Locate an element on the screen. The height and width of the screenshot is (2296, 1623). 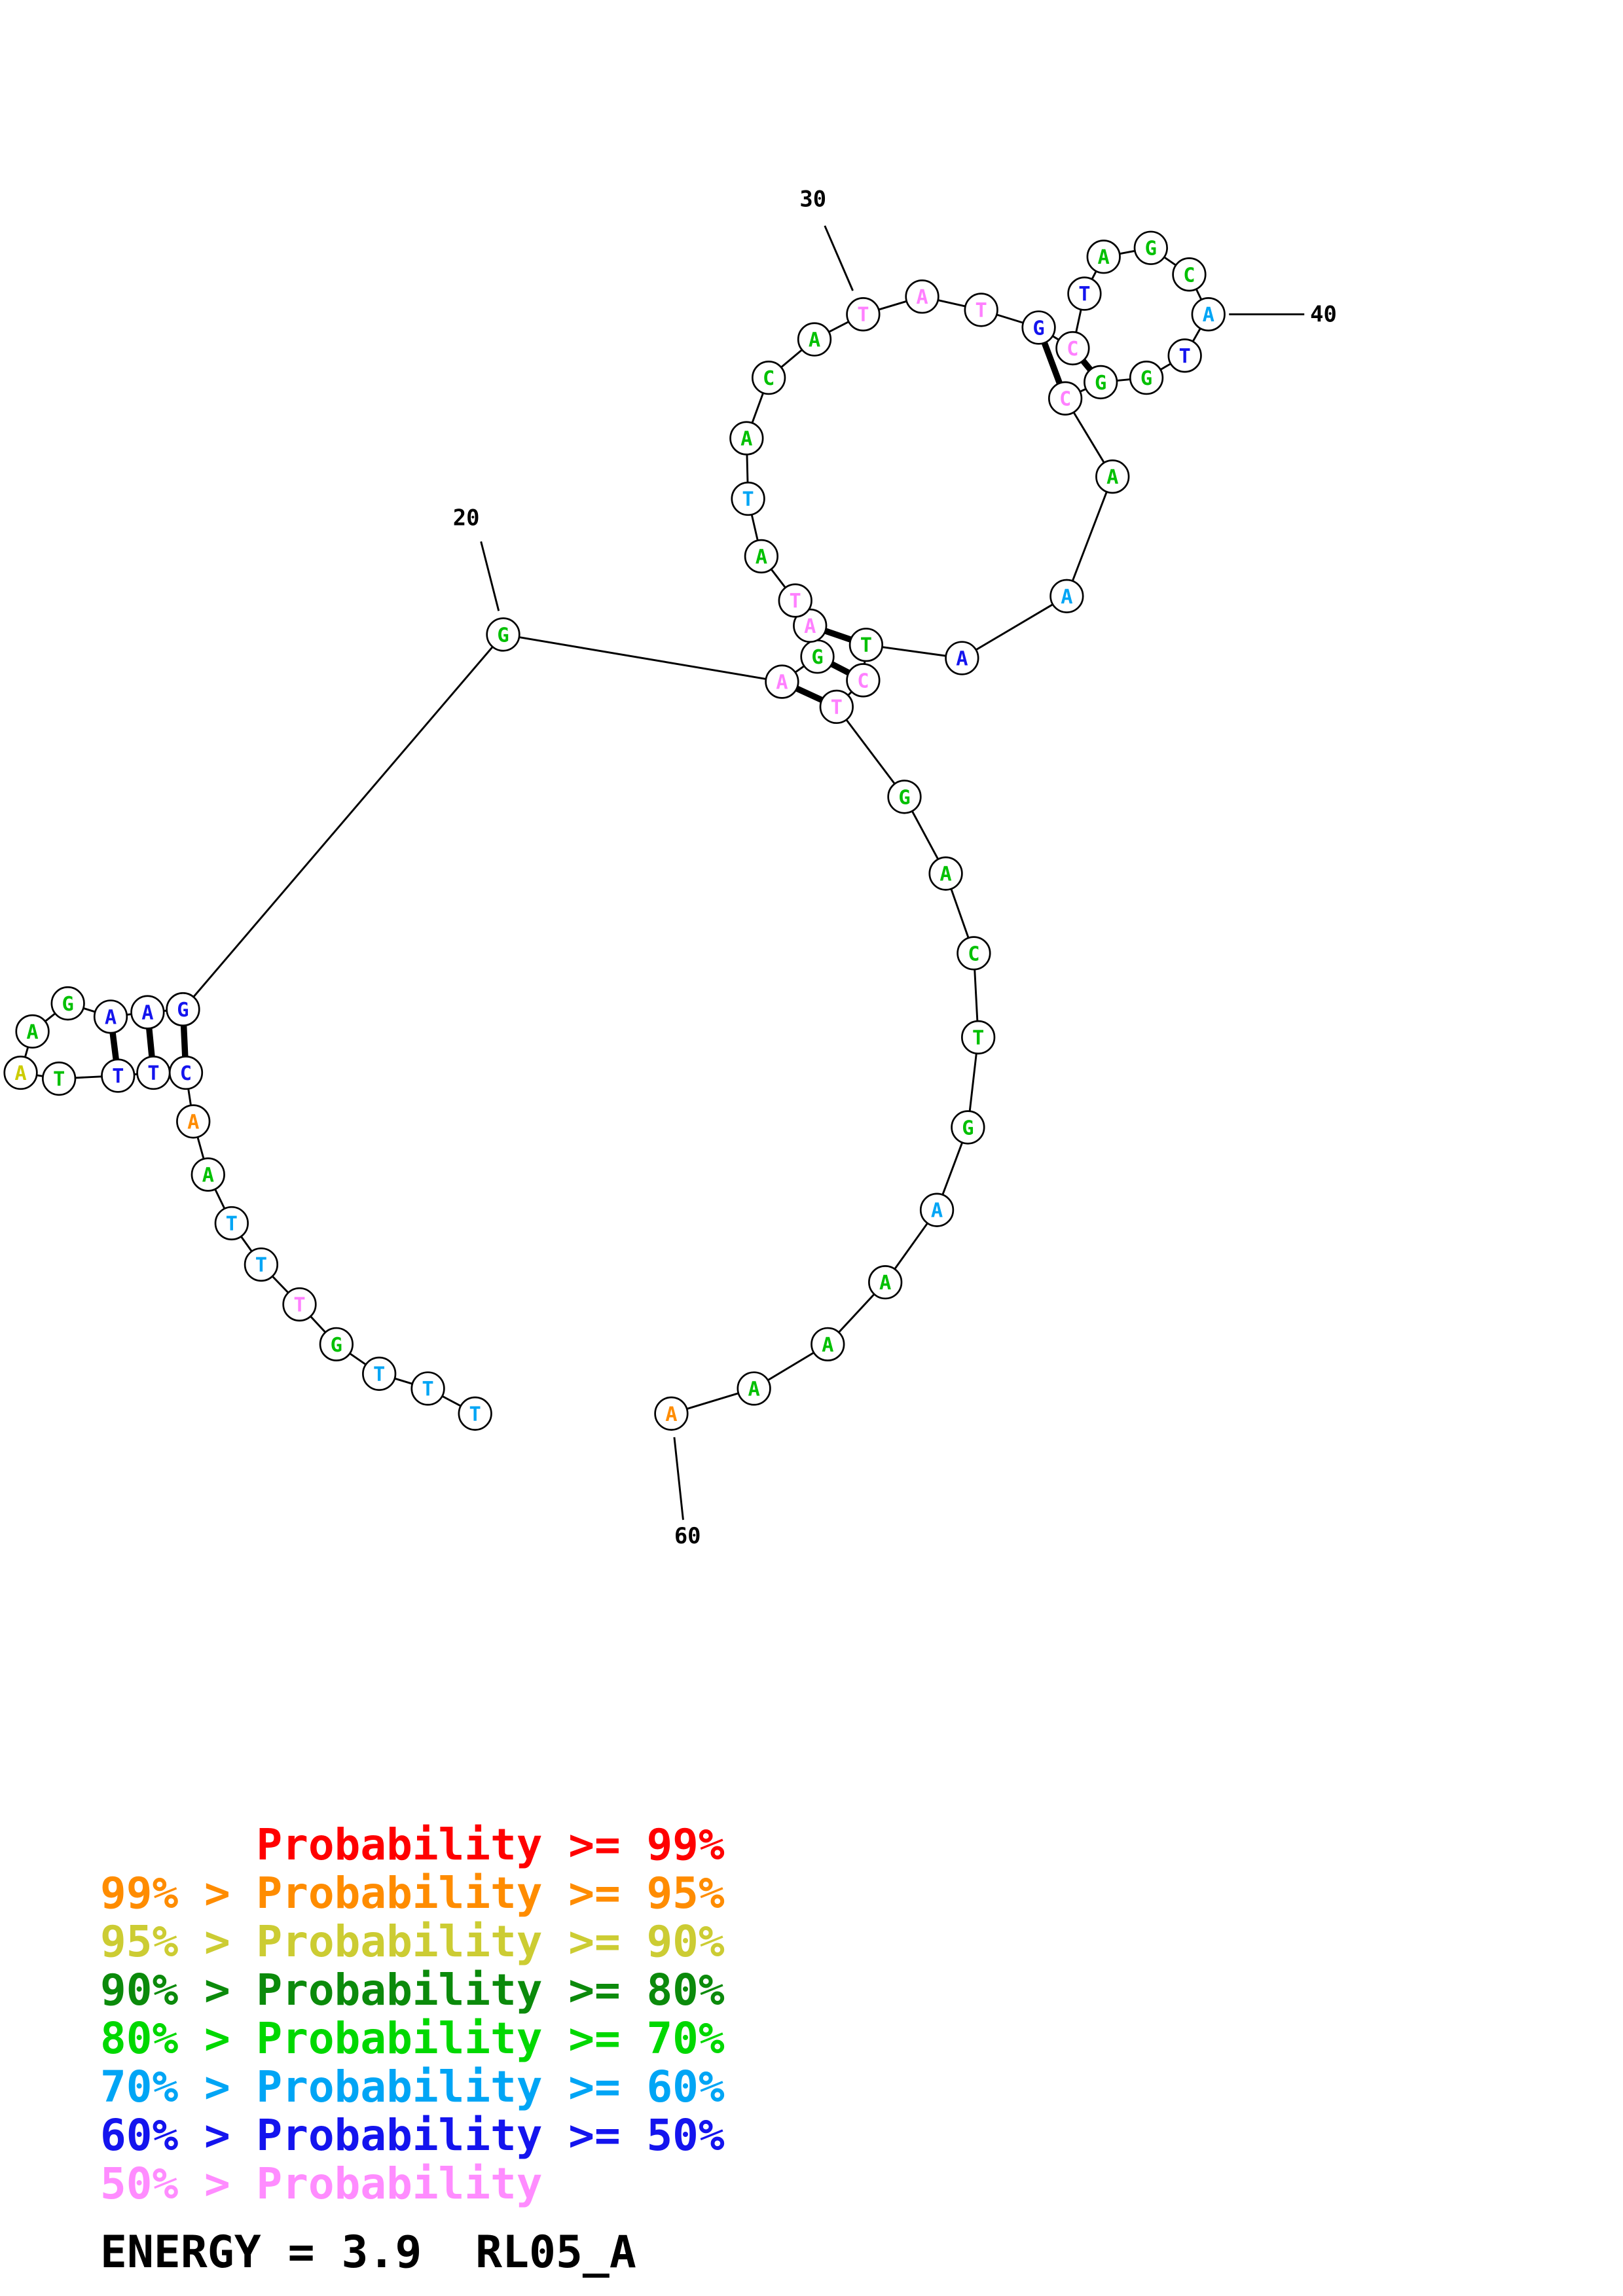
legend-line: 90% > Probability >= 80% is located at coordinates (412, 1990).